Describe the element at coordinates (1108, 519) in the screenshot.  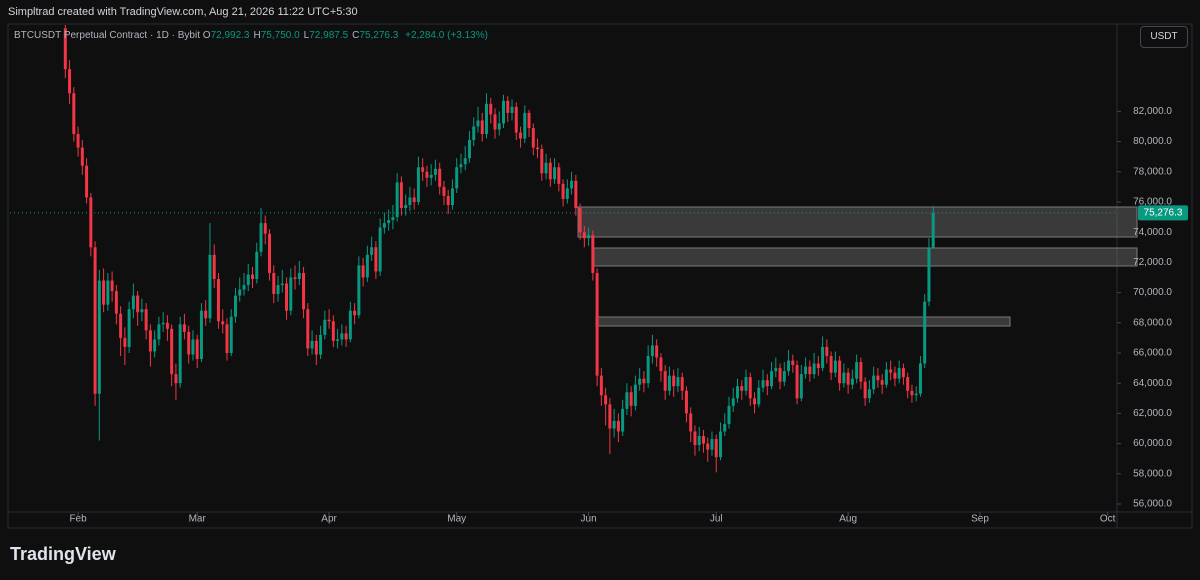
I see `x-tick-label: Oct` at that location.